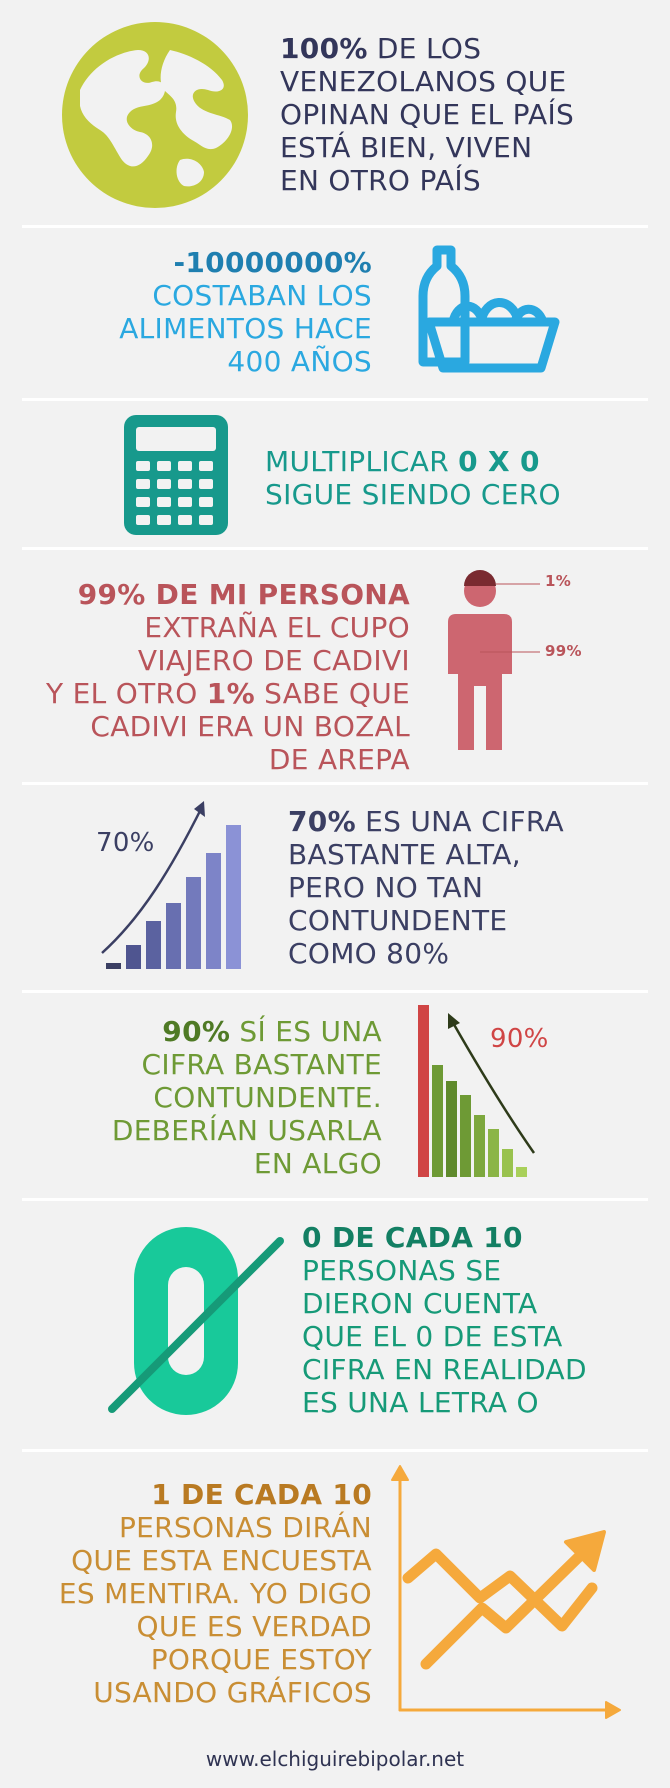 This screenshot has width=670, height=1788. I want to click on section-calculator: MULTIPLICAR 0 X 0 SIGUE SIENDO CERO, so click(335, 474).